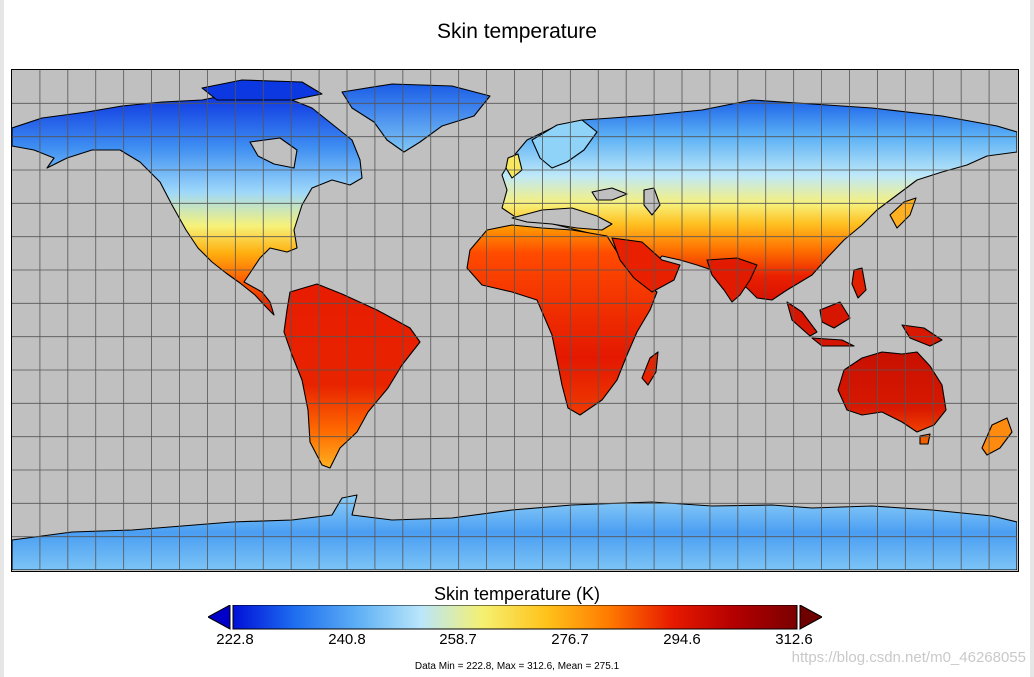 The width and height of the screenshot is (1034, 677). Describe the element at coordinates (517, 31) in the screenshot. I see `map-title: Skin temperature` at that location.